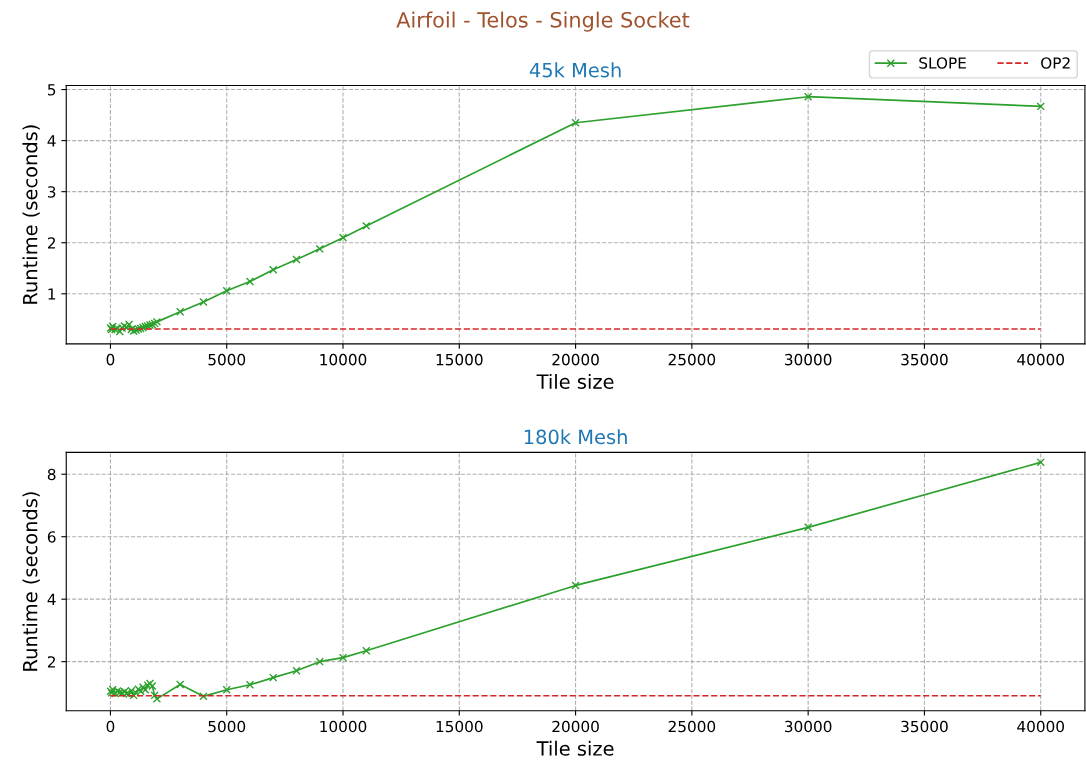 The width and height of the screenshot is (1086, 770). What do you see at coordinates (52, 294) in the screenshot?
I see `y-tick-label: 1` at bounding box center [52, 294].